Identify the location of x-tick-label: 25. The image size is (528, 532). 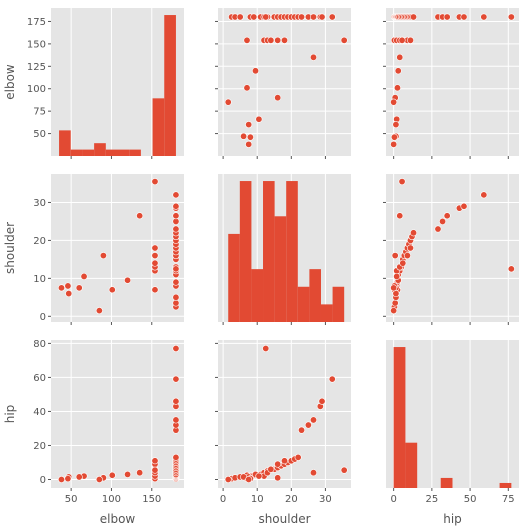
(431, 499).